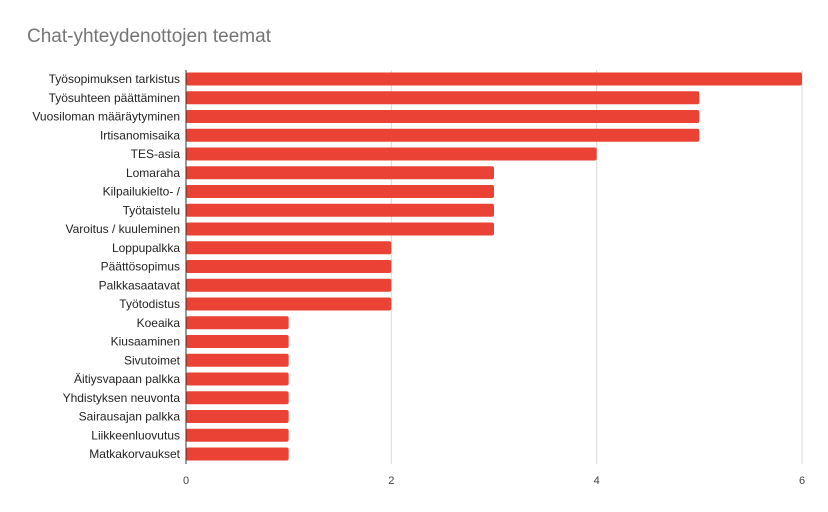 The width and height of the screenshot is (828, 512). Describe the element at coordinates (391, 481) in the screenshot. I see `x-tick-label: 2` at that location.